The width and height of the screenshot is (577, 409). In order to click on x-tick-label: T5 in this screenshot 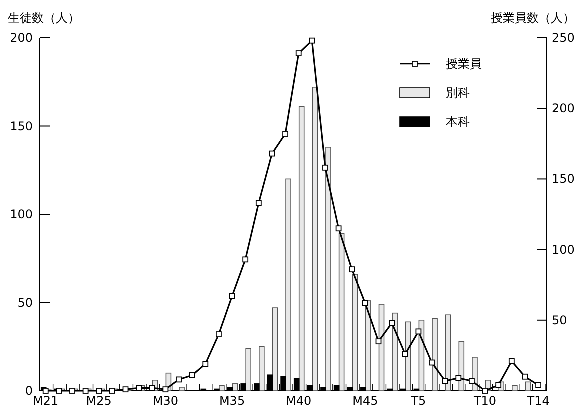, I will do `click(418, 401)`.